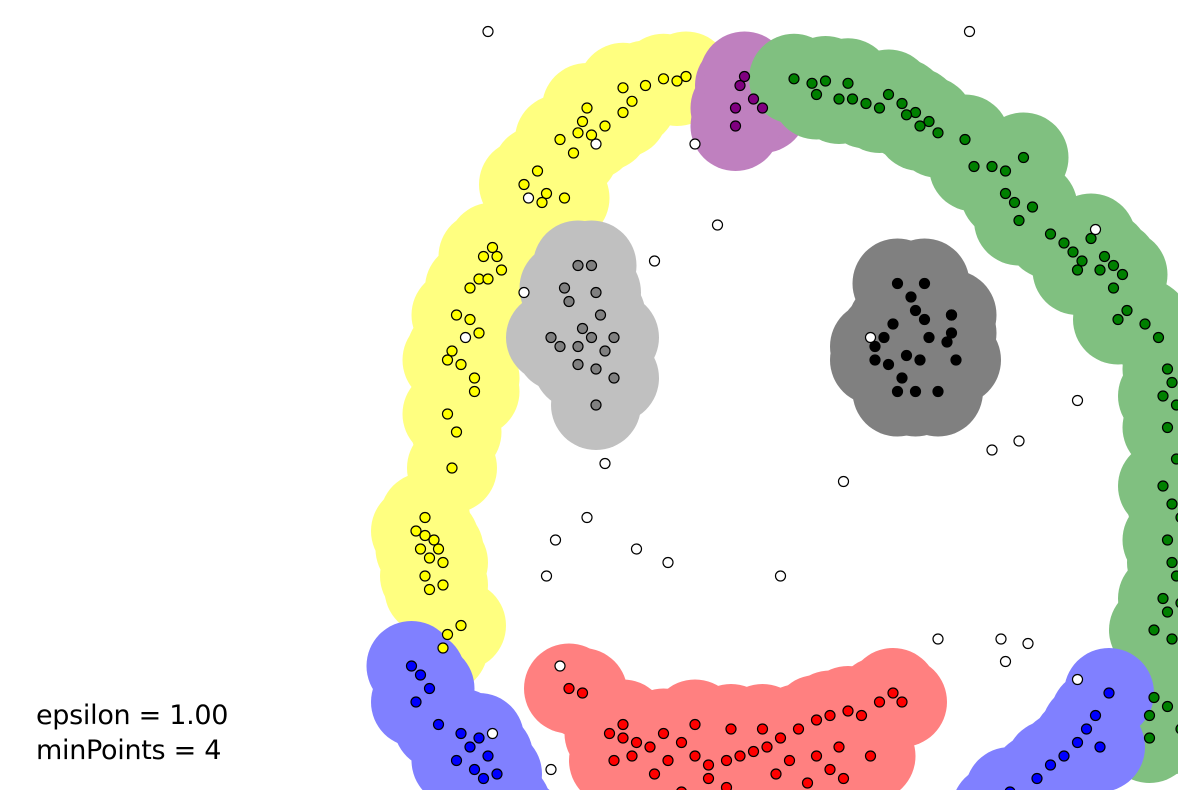 The width and height of the screenshot is (1178, 790). Describe the element at coordinates (915, 337) in the screenshot. I see `cluster-points-dark-gray` at that location.